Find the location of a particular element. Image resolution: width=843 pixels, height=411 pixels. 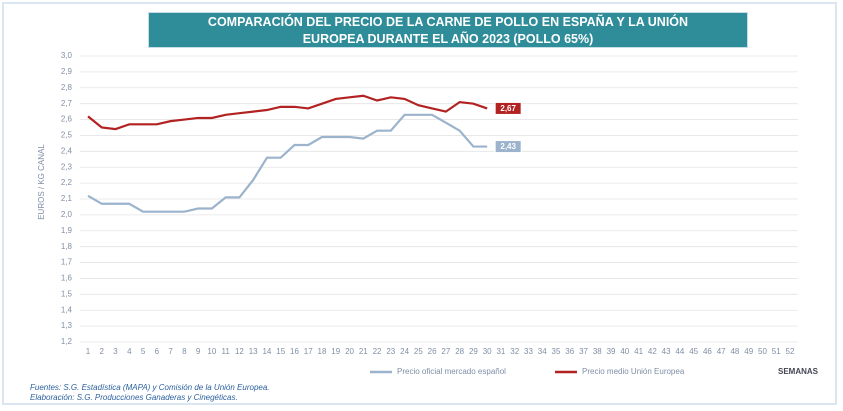

x-tick-label: 16 is located at coordinates (294, 351).